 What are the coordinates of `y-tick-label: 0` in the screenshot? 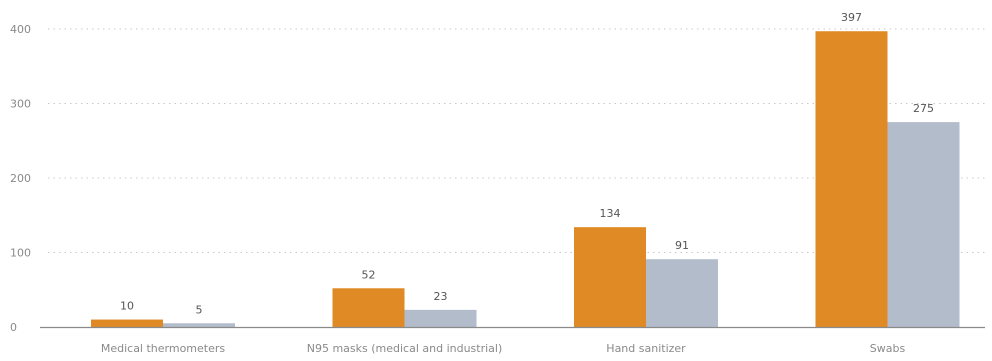 It's located at (13, 327).